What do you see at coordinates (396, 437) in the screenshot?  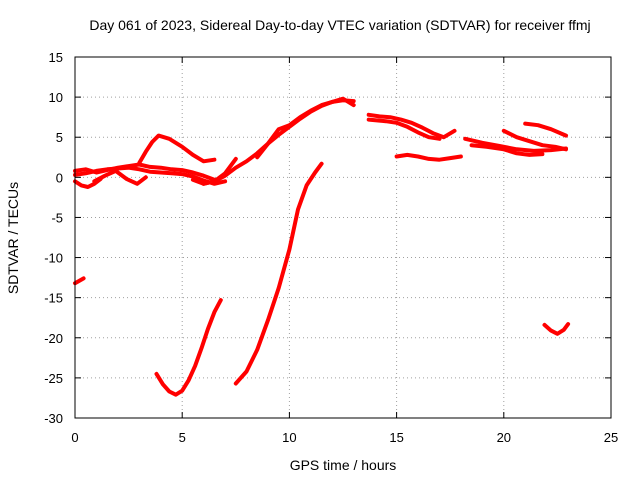 I see `x-tick-label: 15` at bounding box center [396, 437].